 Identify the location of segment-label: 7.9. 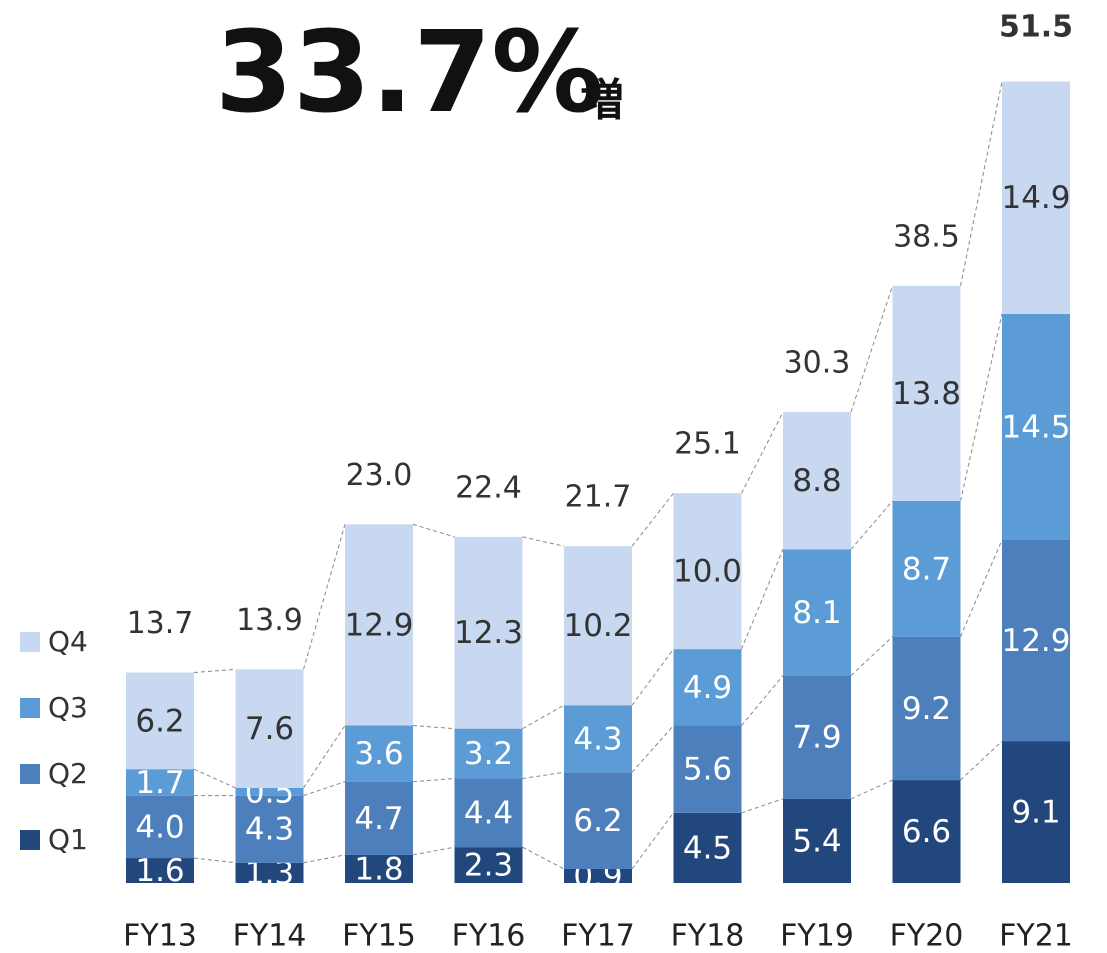
(816, 738).